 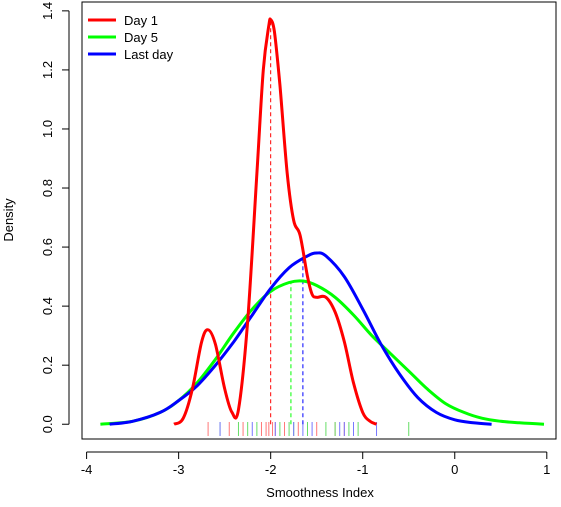 What do you see at coordinates (271, 469) in the screenshot?
I see `x-tick-label: -2` at bounding box center [271, 469].